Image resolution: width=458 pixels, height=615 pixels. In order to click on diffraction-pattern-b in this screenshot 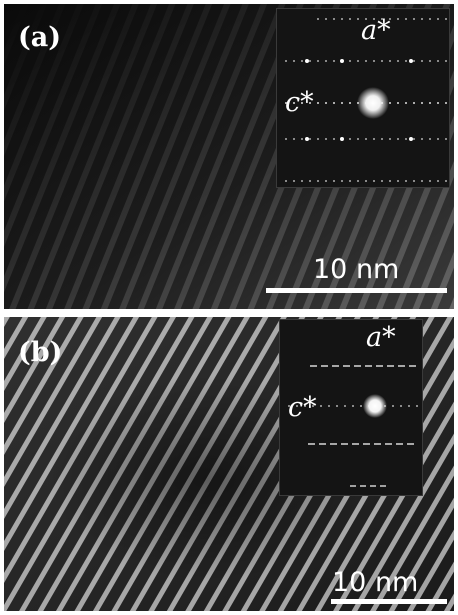, I will do `click(354, 426)`.